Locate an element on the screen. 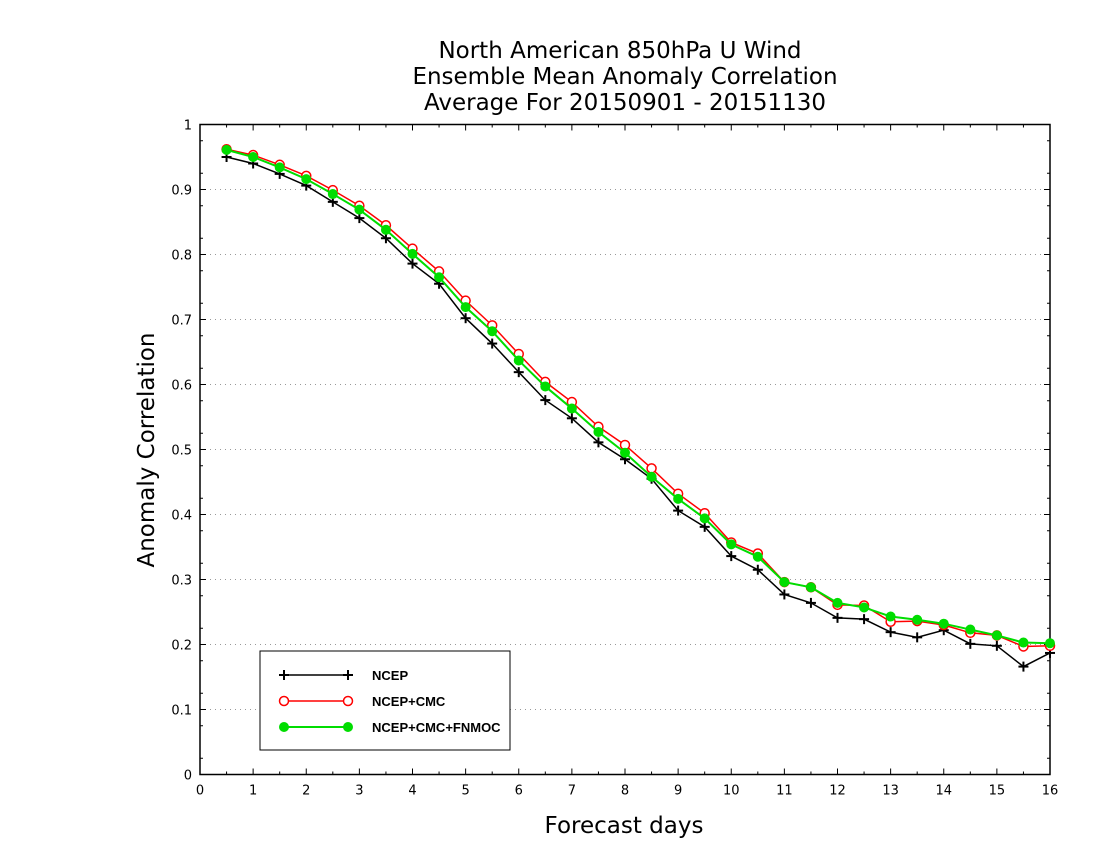 This screenshot has height=850, width=1100. title-line-2: Ensemble Mean Anomaly Correlation is located at coordinates (624, 77).